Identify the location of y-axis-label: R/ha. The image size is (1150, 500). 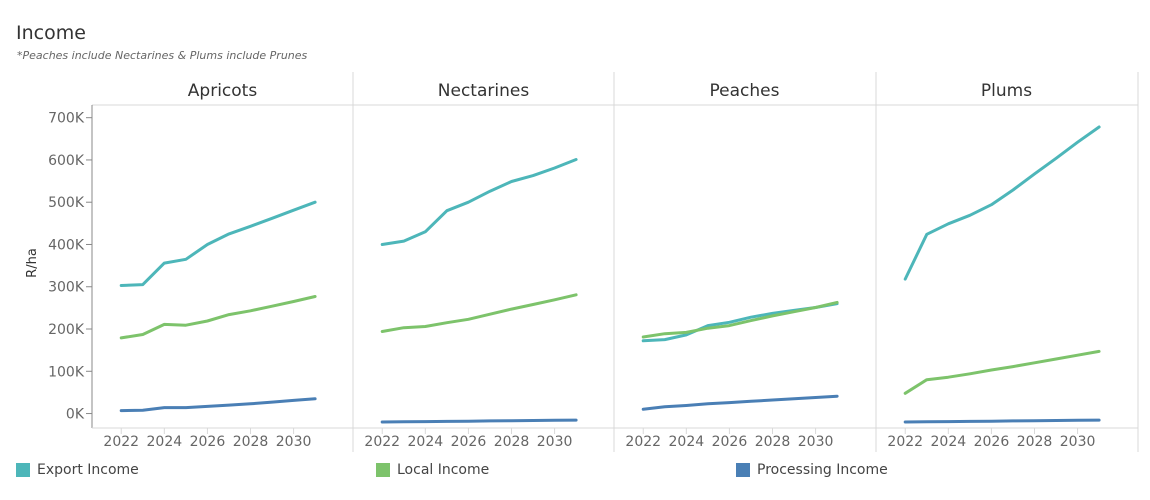
(32, 263).